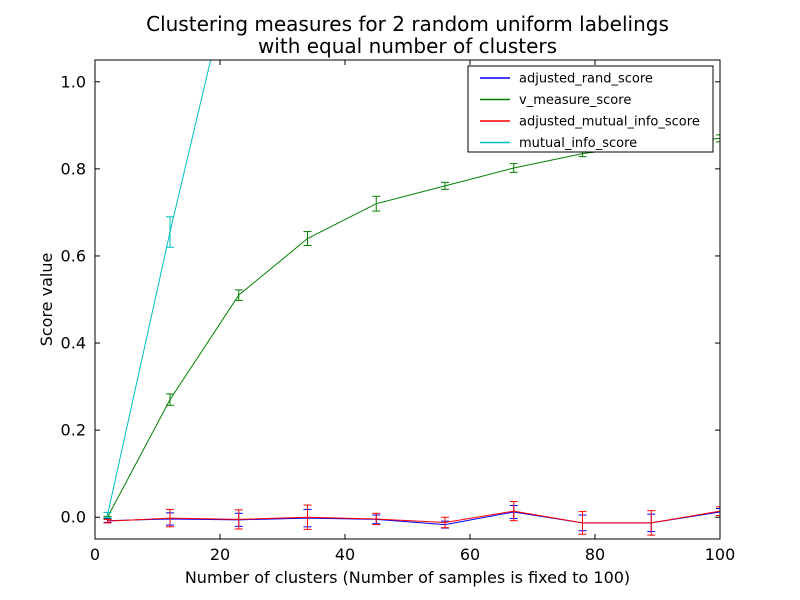  Describe the element at coordinates (575, 100) in the screenshot. I see `legend-label-v_measure_score: v_measure_score` at that location.